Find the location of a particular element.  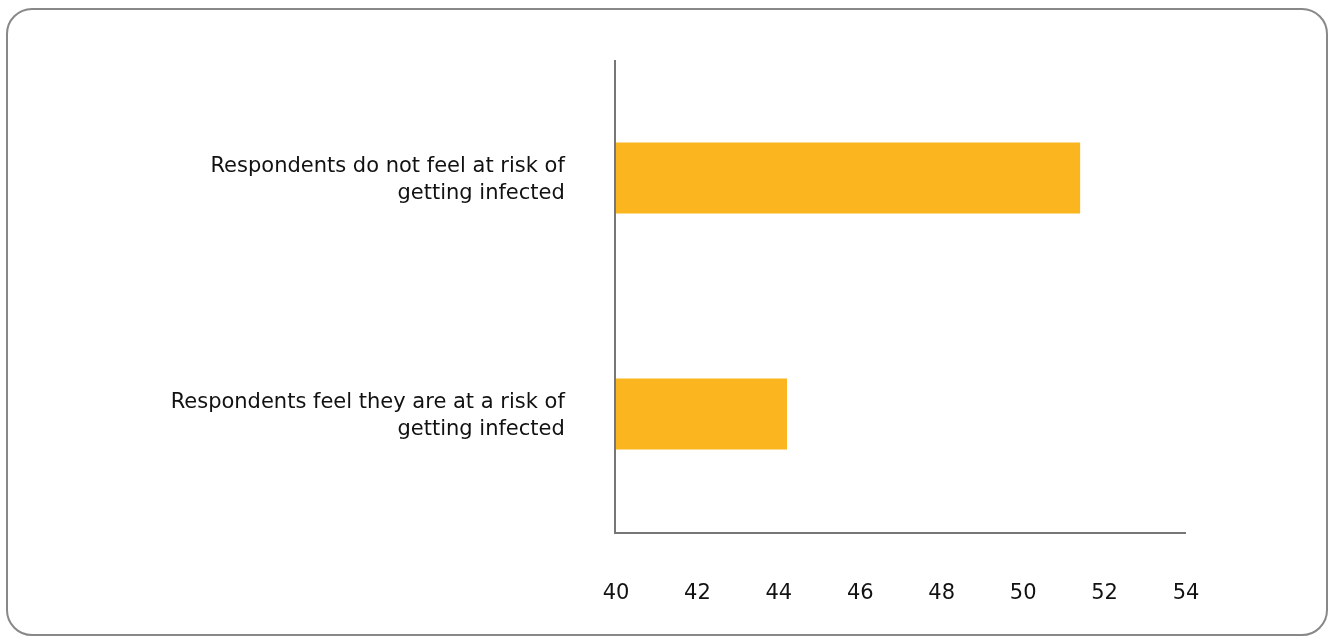

y-tick-label: Respondents do not feel at risk of getting infected is located at coordinates (388, 178).